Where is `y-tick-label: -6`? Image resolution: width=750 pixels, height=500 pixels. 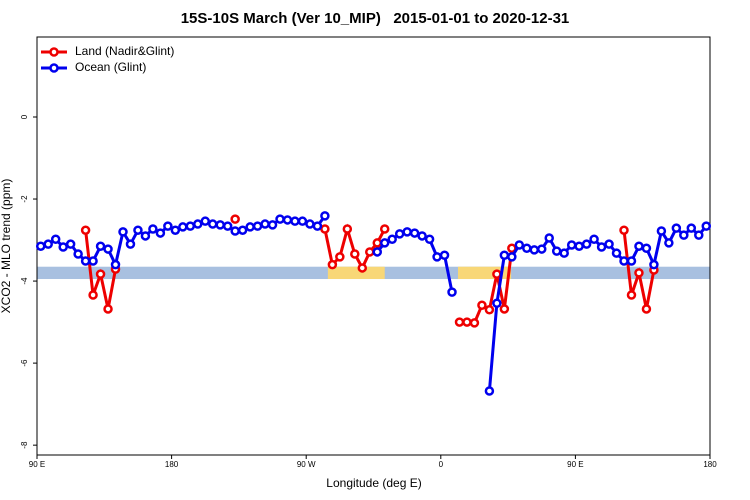 y-tick-label: -6 is located at coordinates (24, 363).